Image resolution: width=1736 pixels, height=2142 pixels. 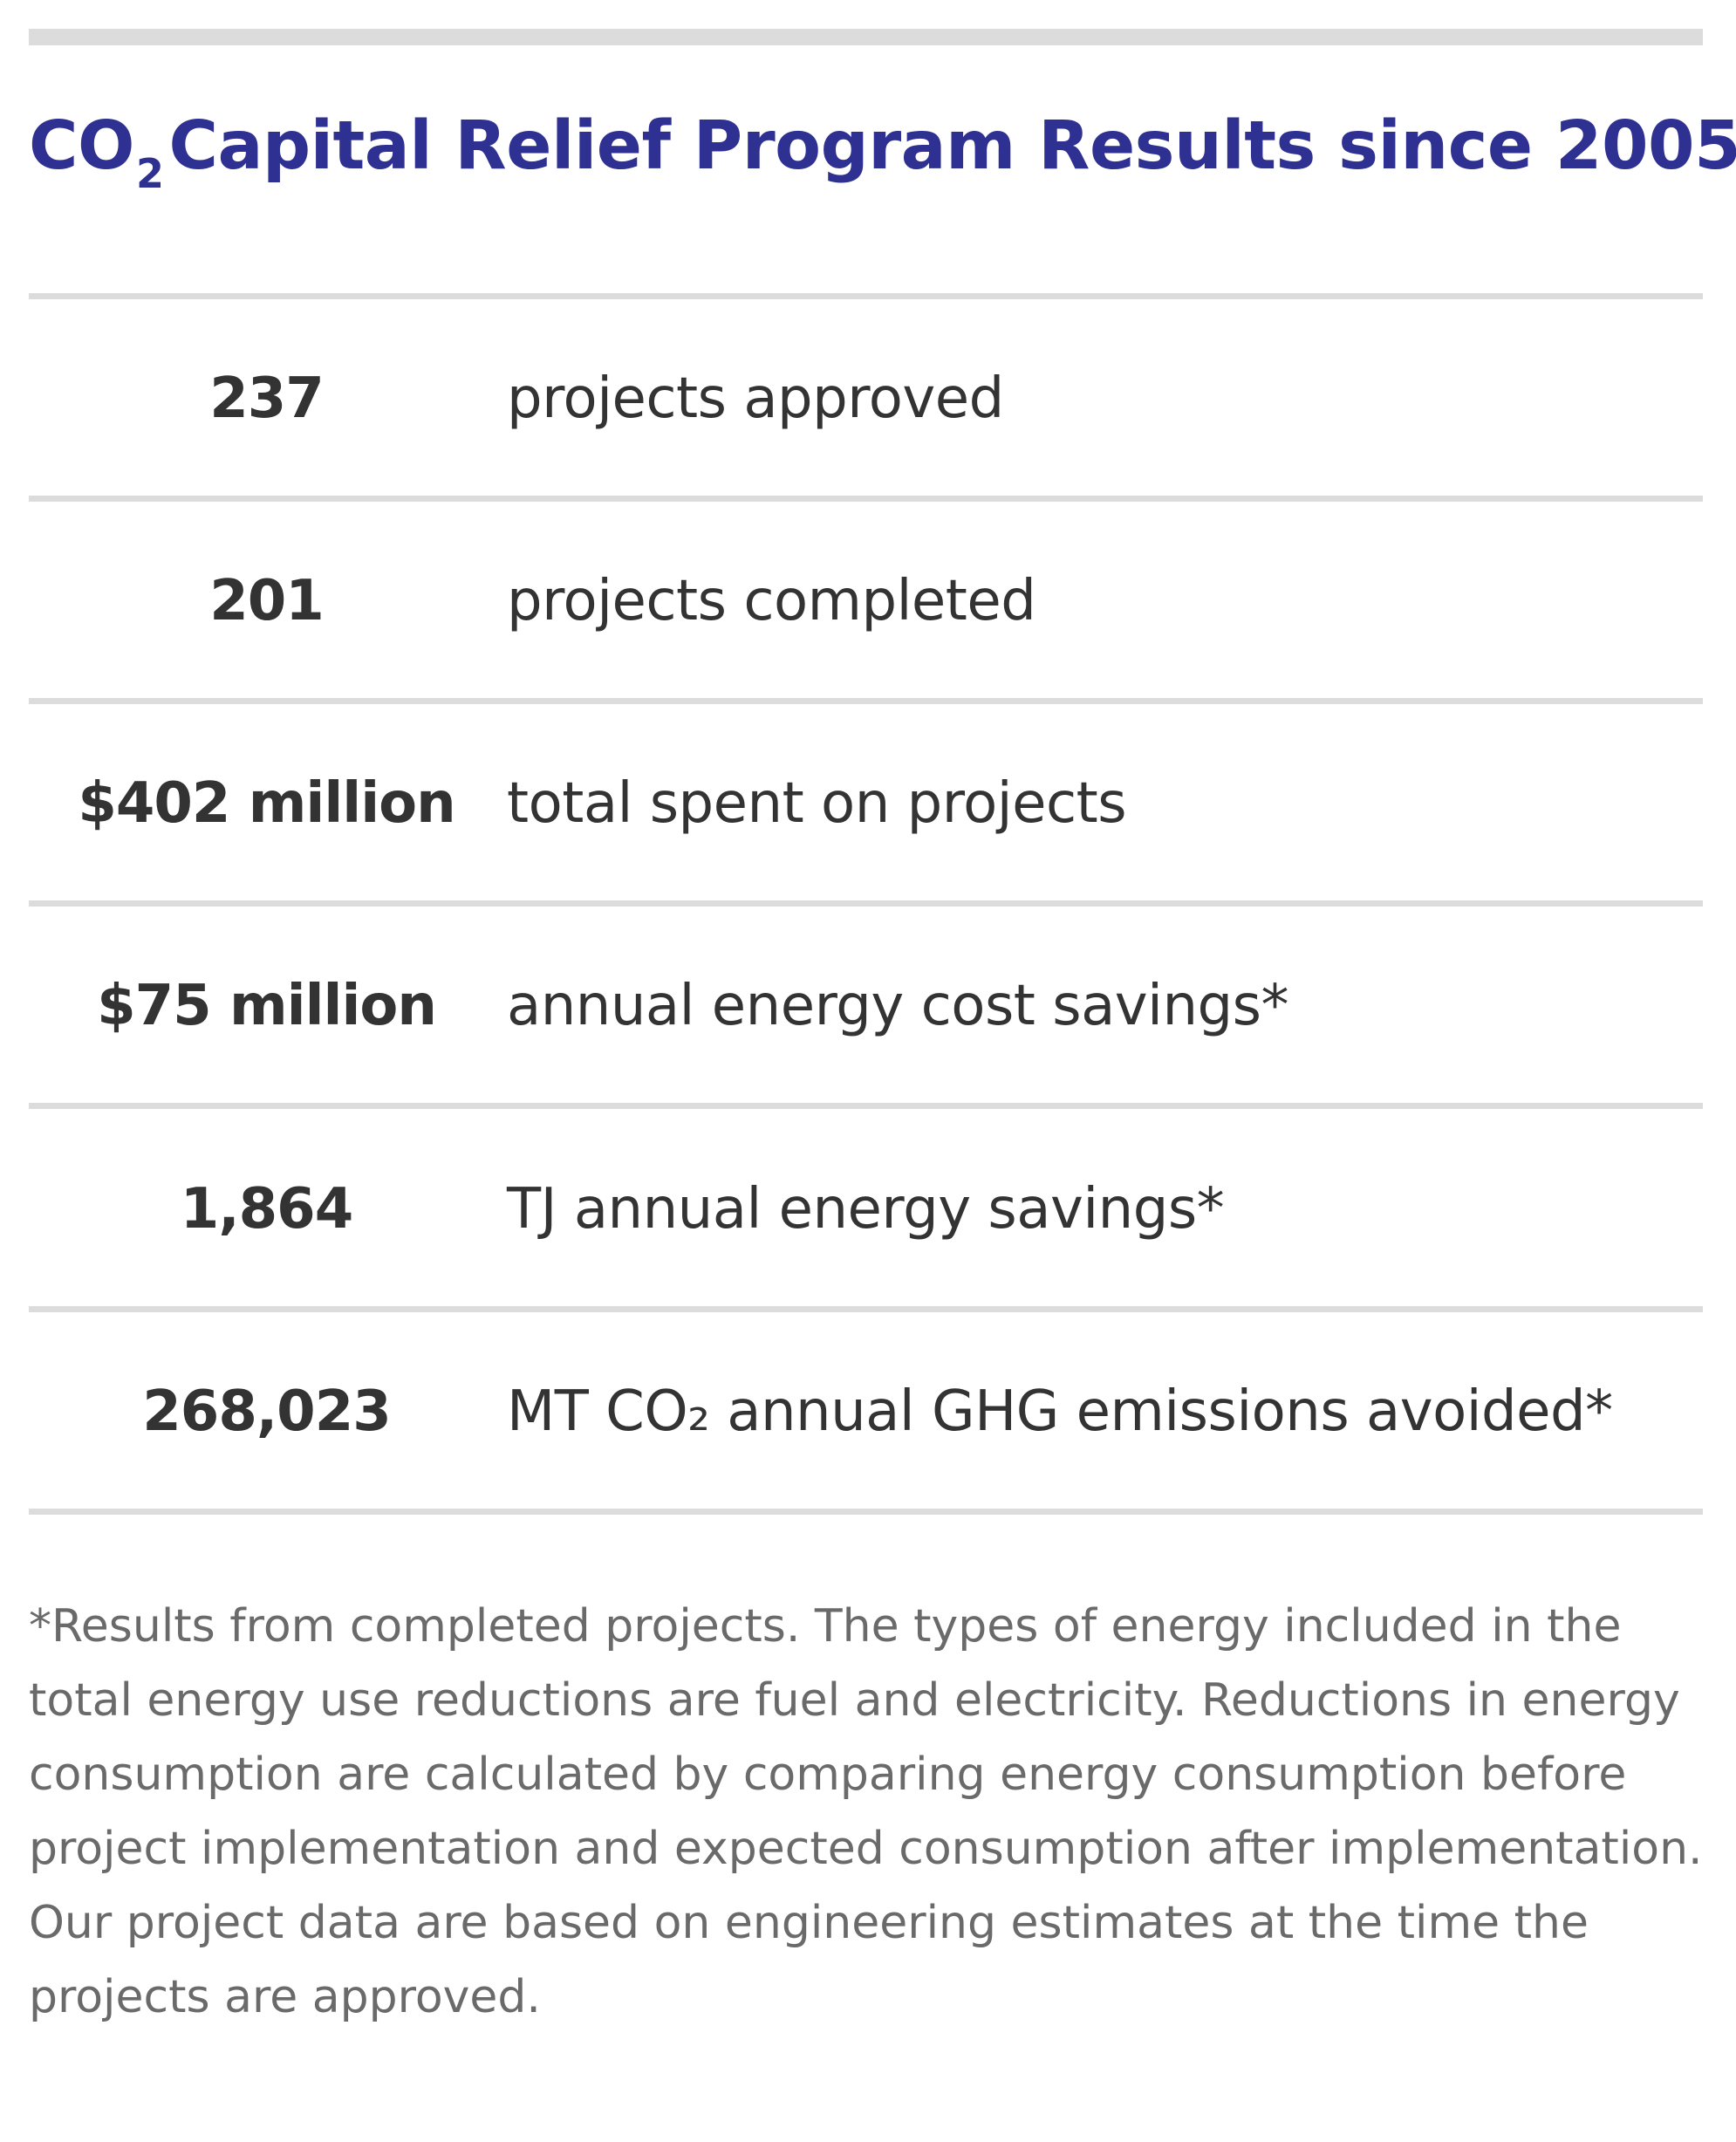 What do you see at coordinates (817, 803) in the screenshot?
I see `stat-label: total spent on projects` at bounding box center [817, 803].